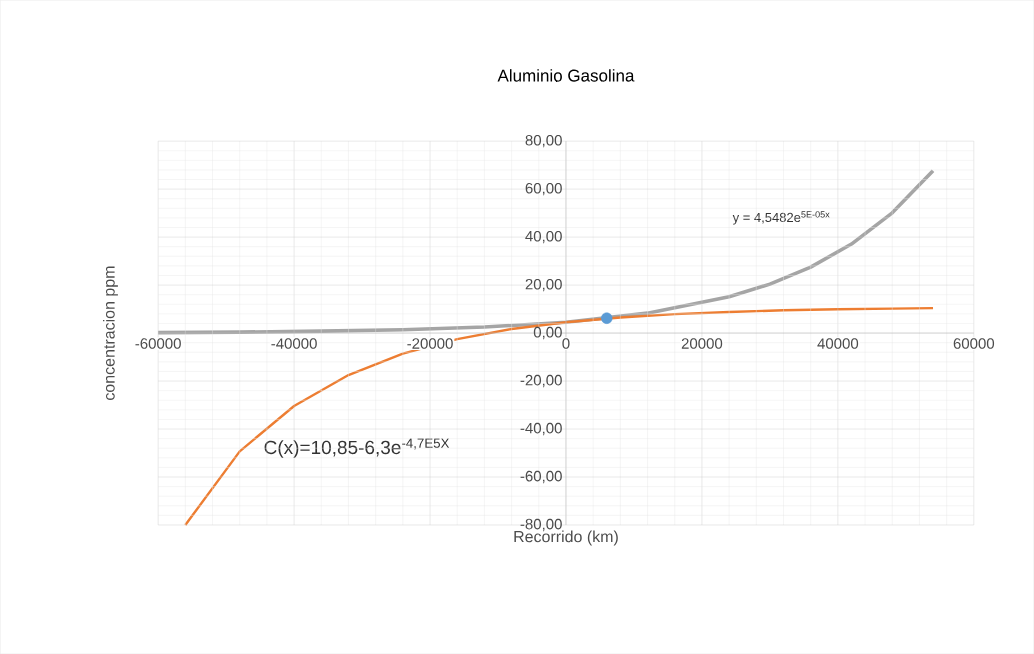  What do you see at coordinates (541, 381) in the screenshot?
I see `y-tick-label: -20,00` at bounding box center [541, 381].